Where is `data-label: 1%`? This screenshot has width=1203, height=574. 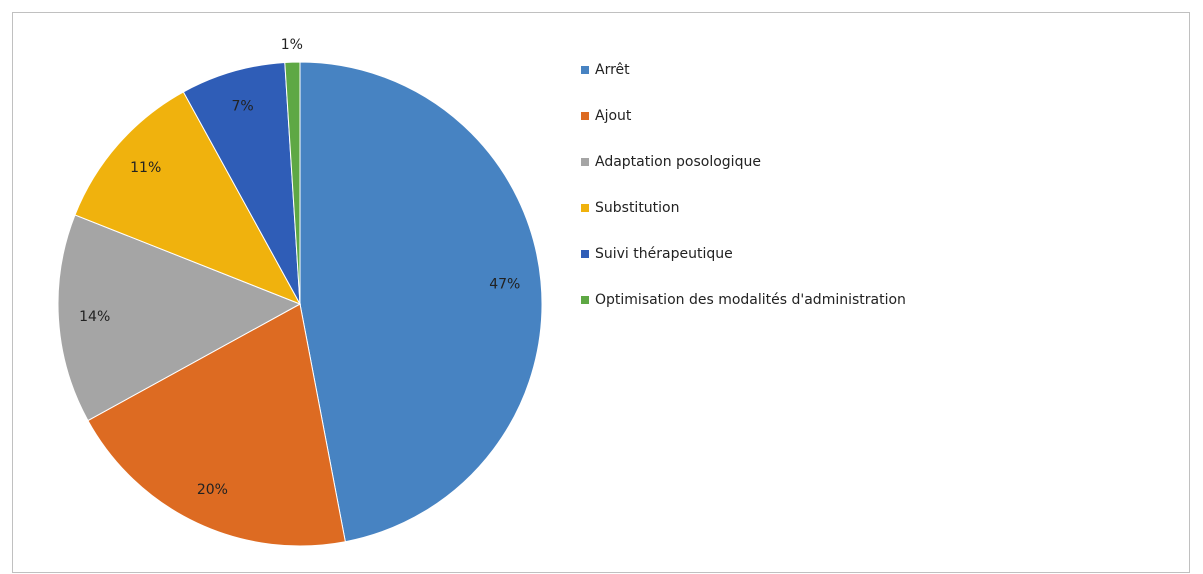
data-label: 1% is located at coordinates (292, 45).